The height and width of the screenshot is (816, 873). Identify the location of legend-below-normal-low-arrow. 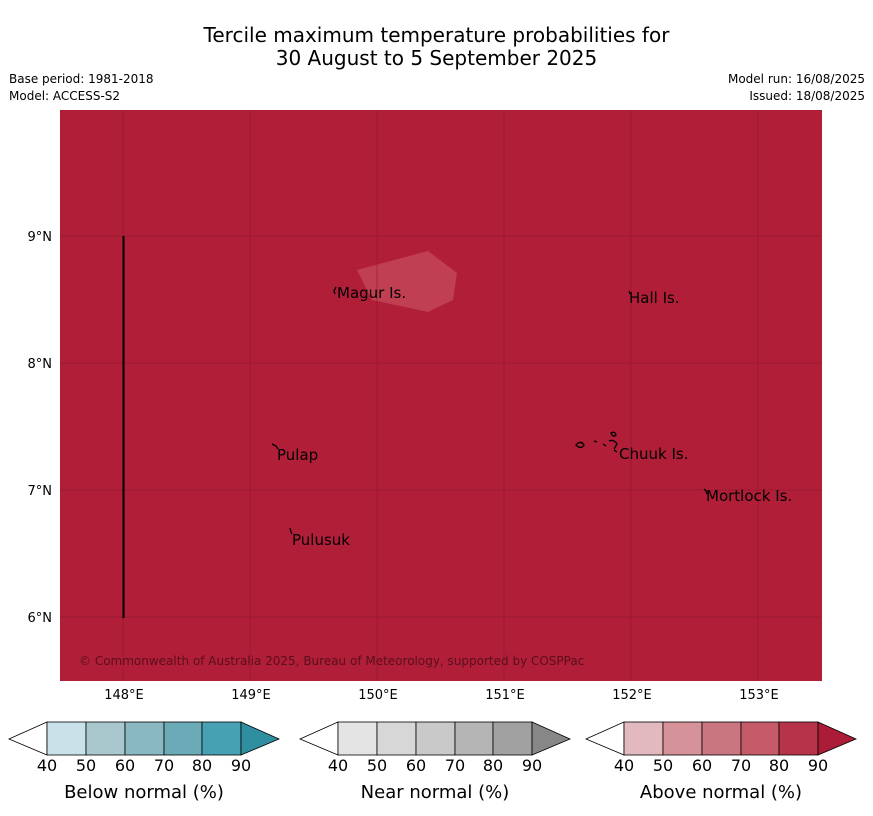
(27, 738).